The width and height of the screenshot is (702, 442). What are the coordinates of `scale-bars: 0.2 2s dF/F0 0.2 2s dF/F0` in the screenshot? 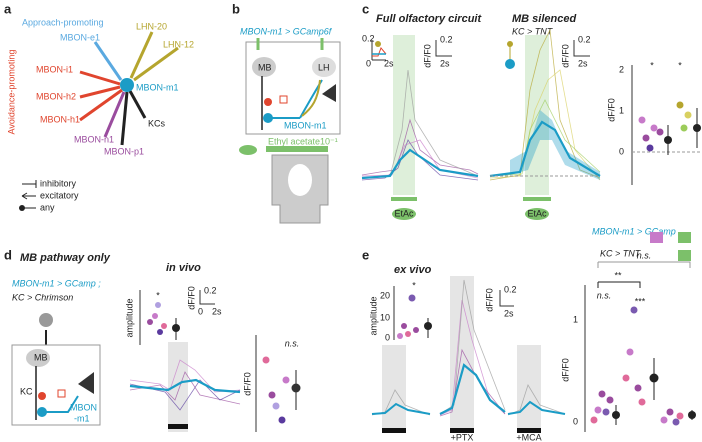 It's located at (506, 51).